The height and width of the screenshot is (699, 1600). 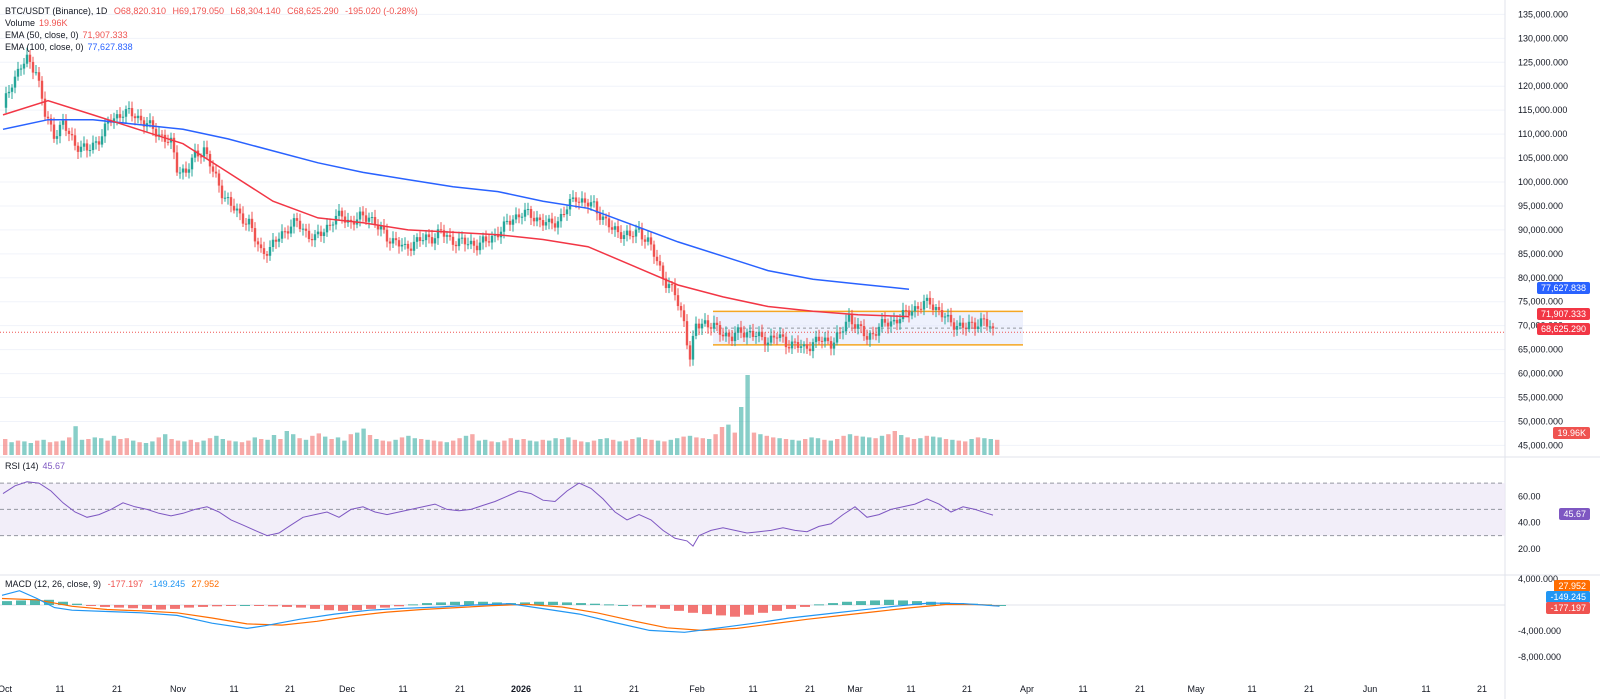 I want to click on x-tick-label: Mar, so click(x=855, y=689).